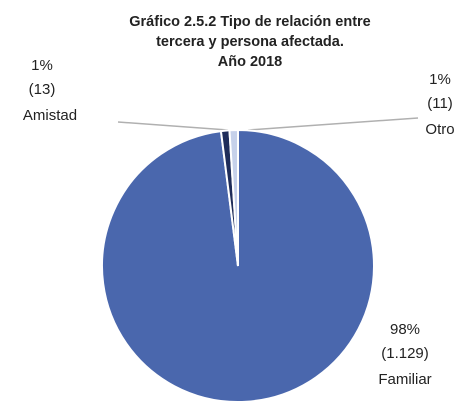 This screenshot has width=469, height=402. I want to click on value-label: 98%, so click(405, 329).